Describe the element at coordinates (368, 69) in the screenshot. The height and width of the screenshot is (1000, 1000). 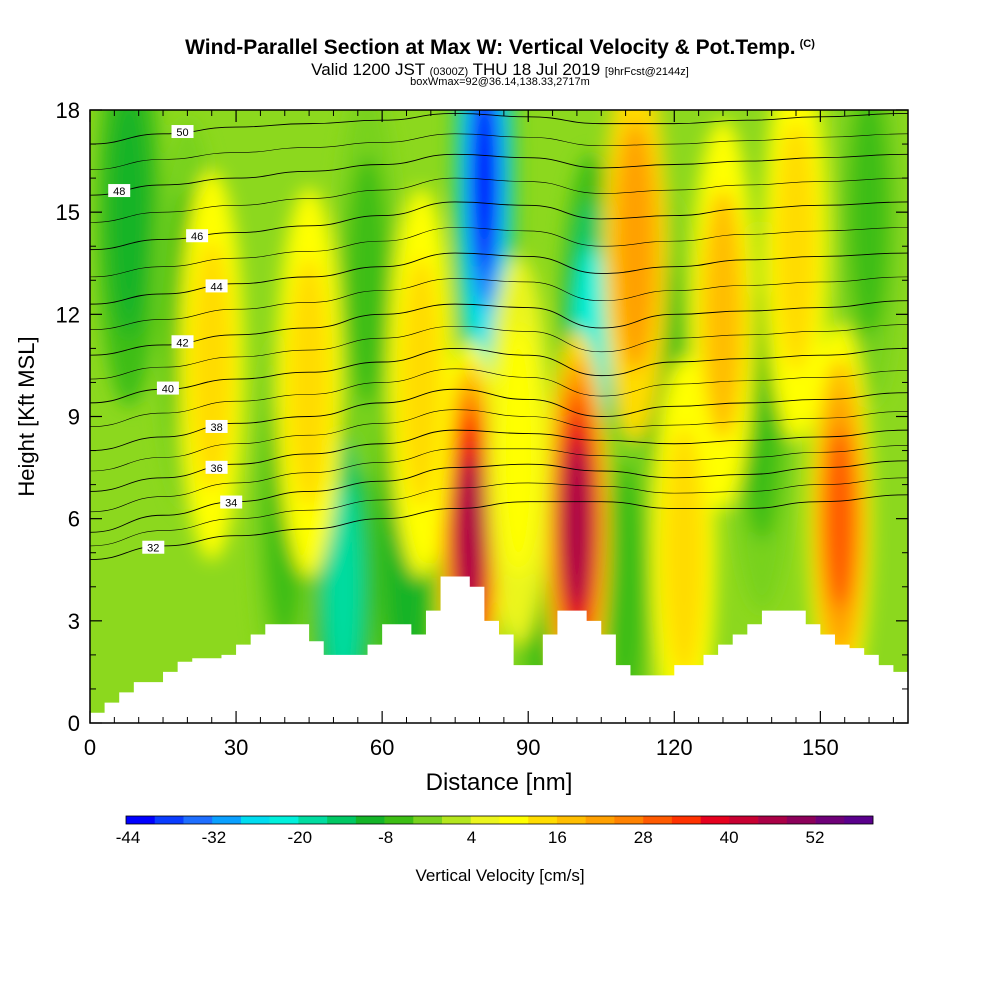
I see `valid-prefix: Valid 1200 JST` at that location.